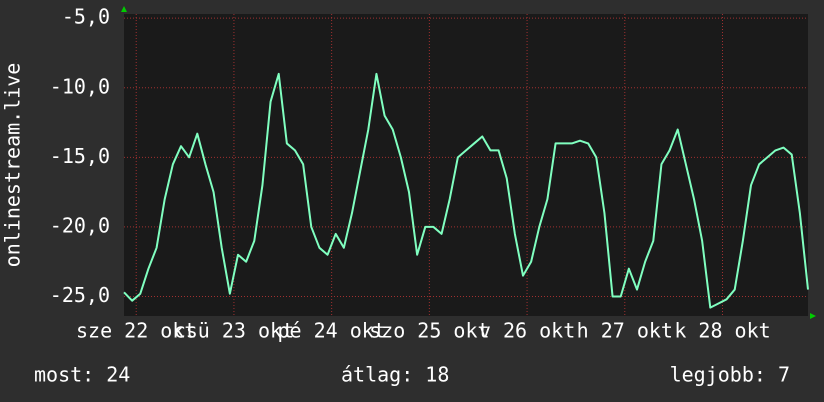 This screenshot has width=824, height=402. Describe the element at coordinates (730, 375) in the screenshot. I see `footer-max: legjobb: 7` at that location.